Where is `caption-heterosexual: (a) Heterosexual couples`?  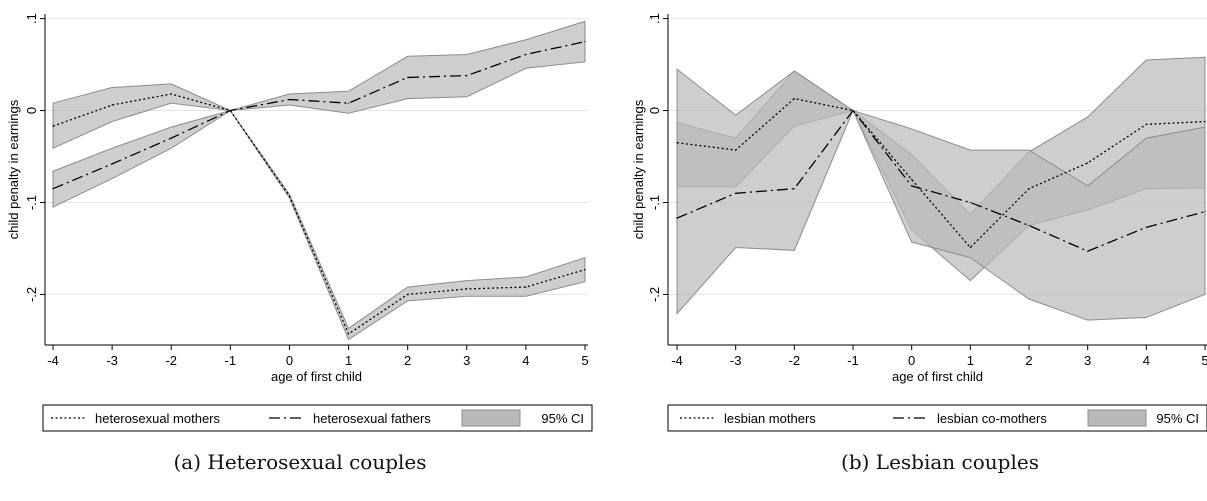
caption-heterosexual: (a) Heterosexual couples is located at coordinates (300, 462).